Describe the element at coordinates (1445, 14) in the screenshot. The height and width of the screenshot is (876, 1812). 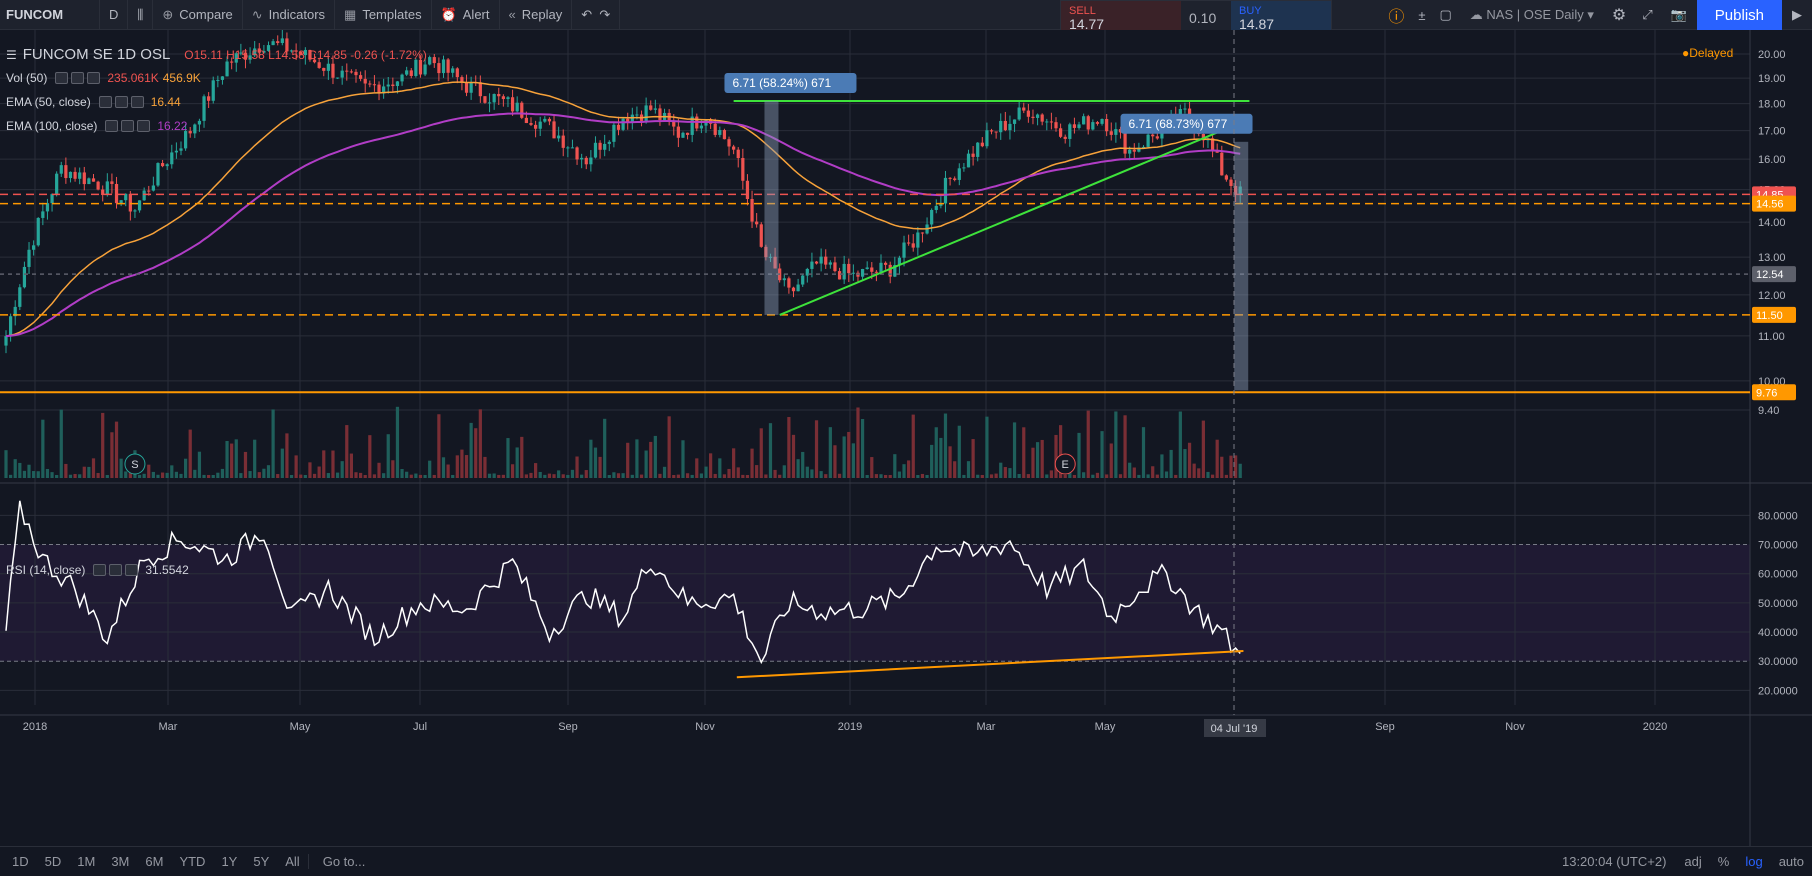
I see `square-icon: ▢` at that location.